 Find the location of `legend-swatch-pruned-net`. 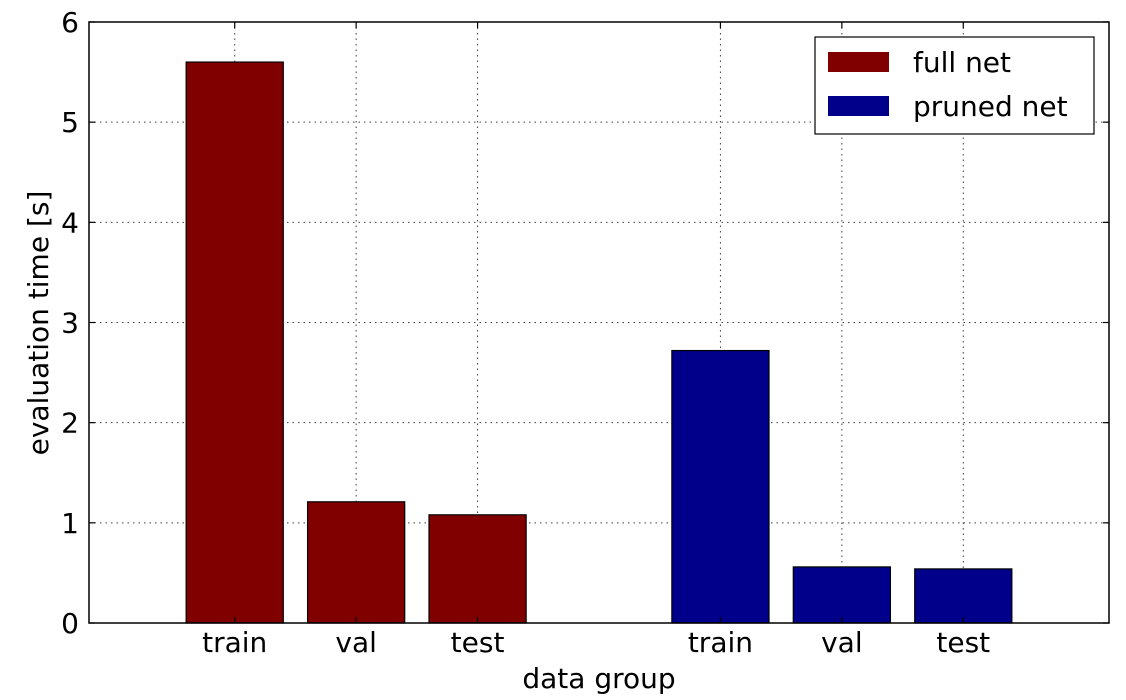

legend-swatch-pruned-net is located at coordinates (858, 106).